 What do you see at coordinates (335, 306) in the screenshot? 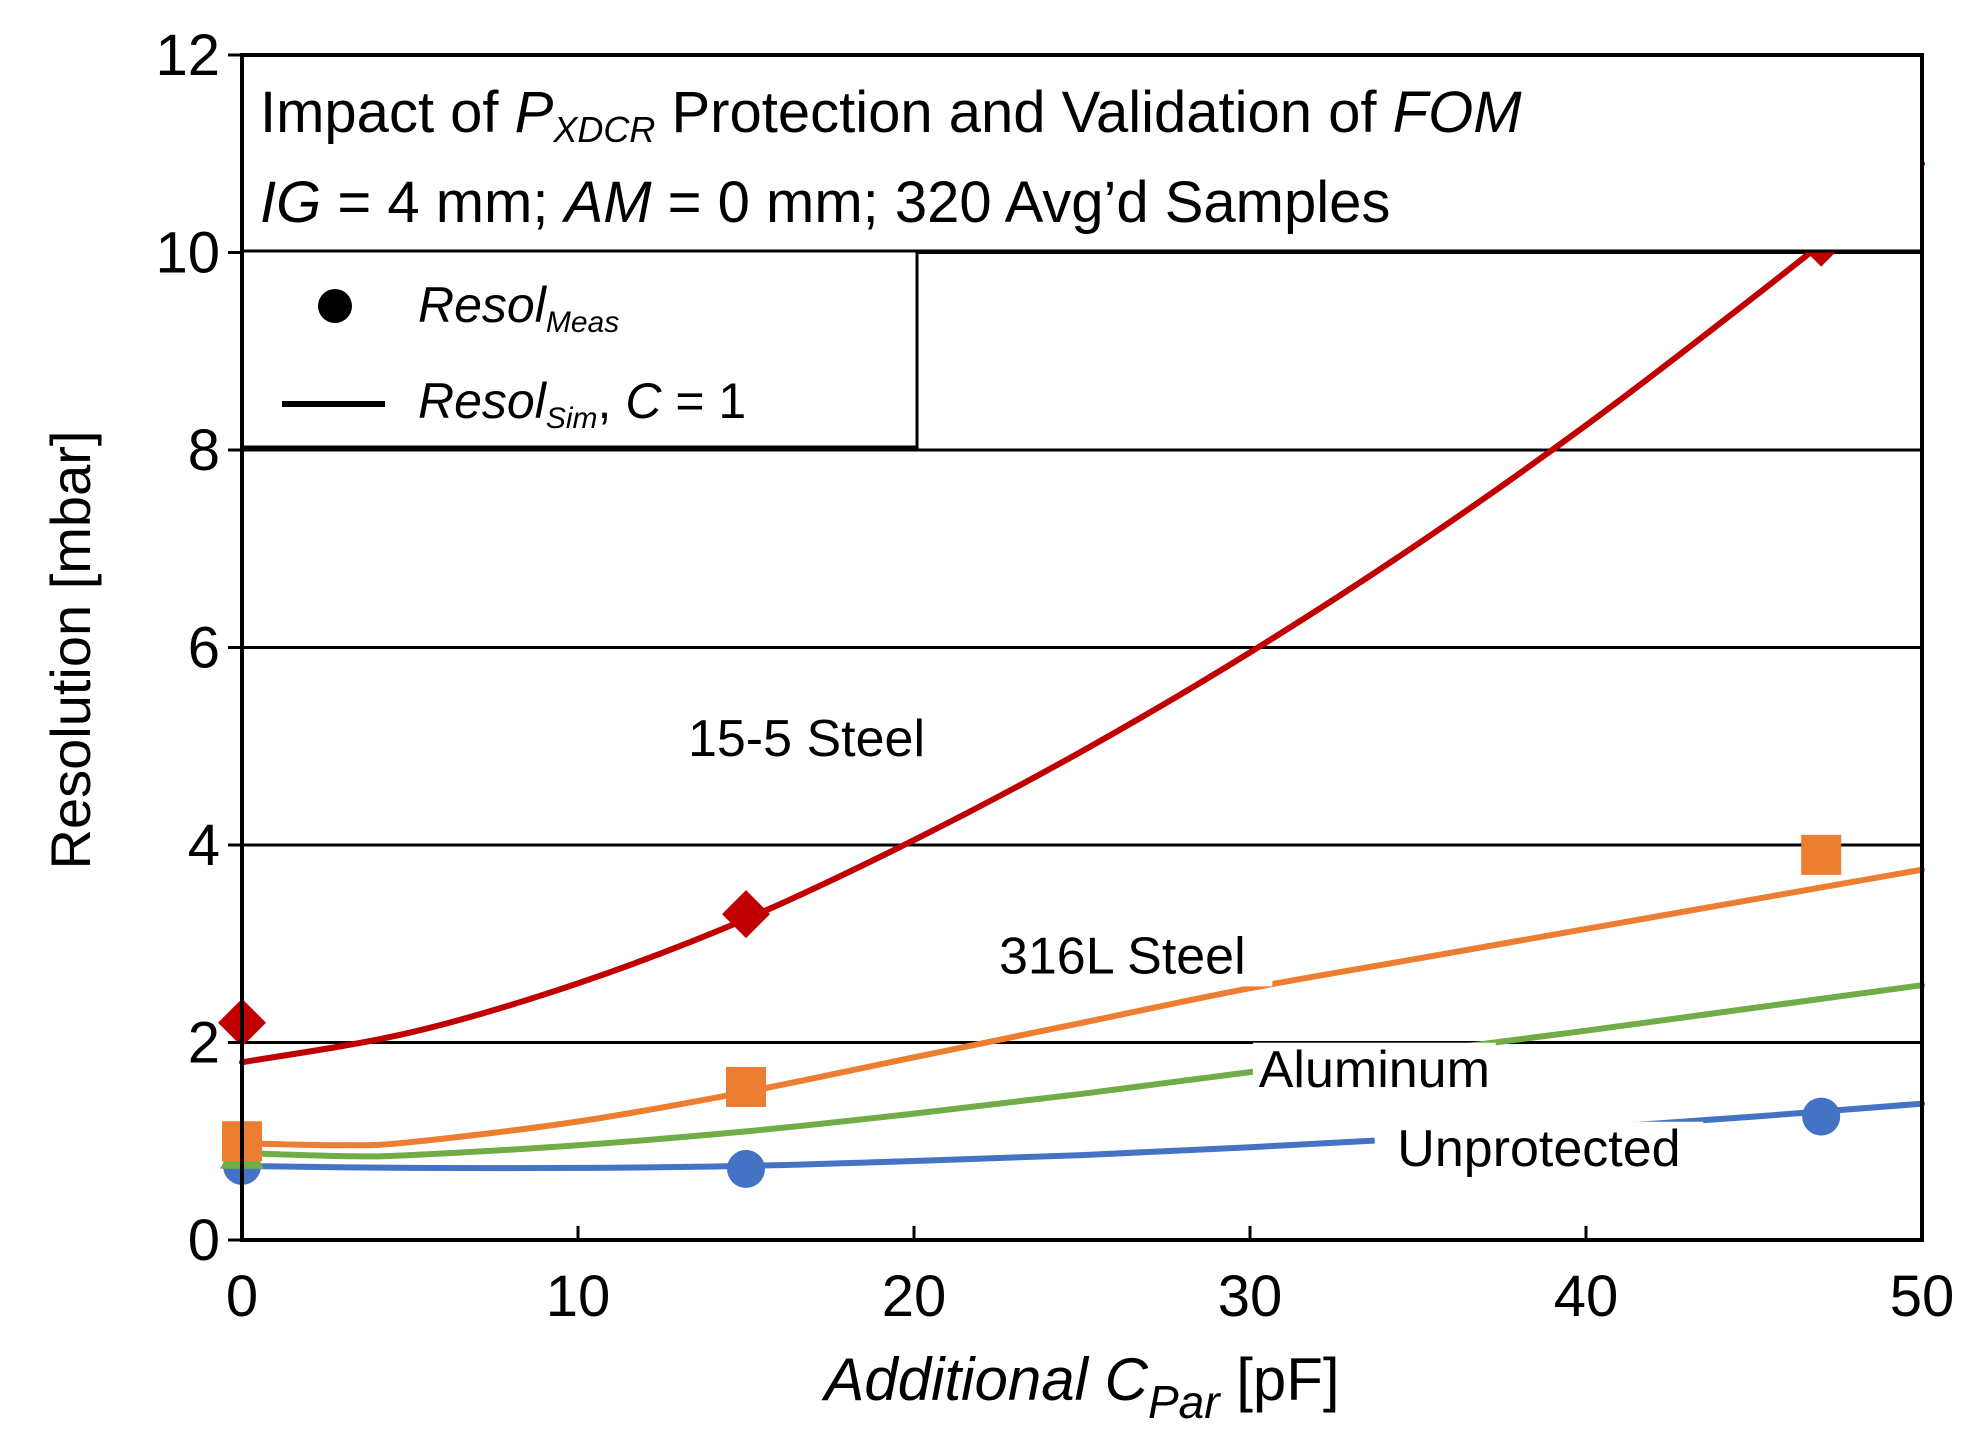
I see `legend-meas-marker` at bounding box center [335, 306].